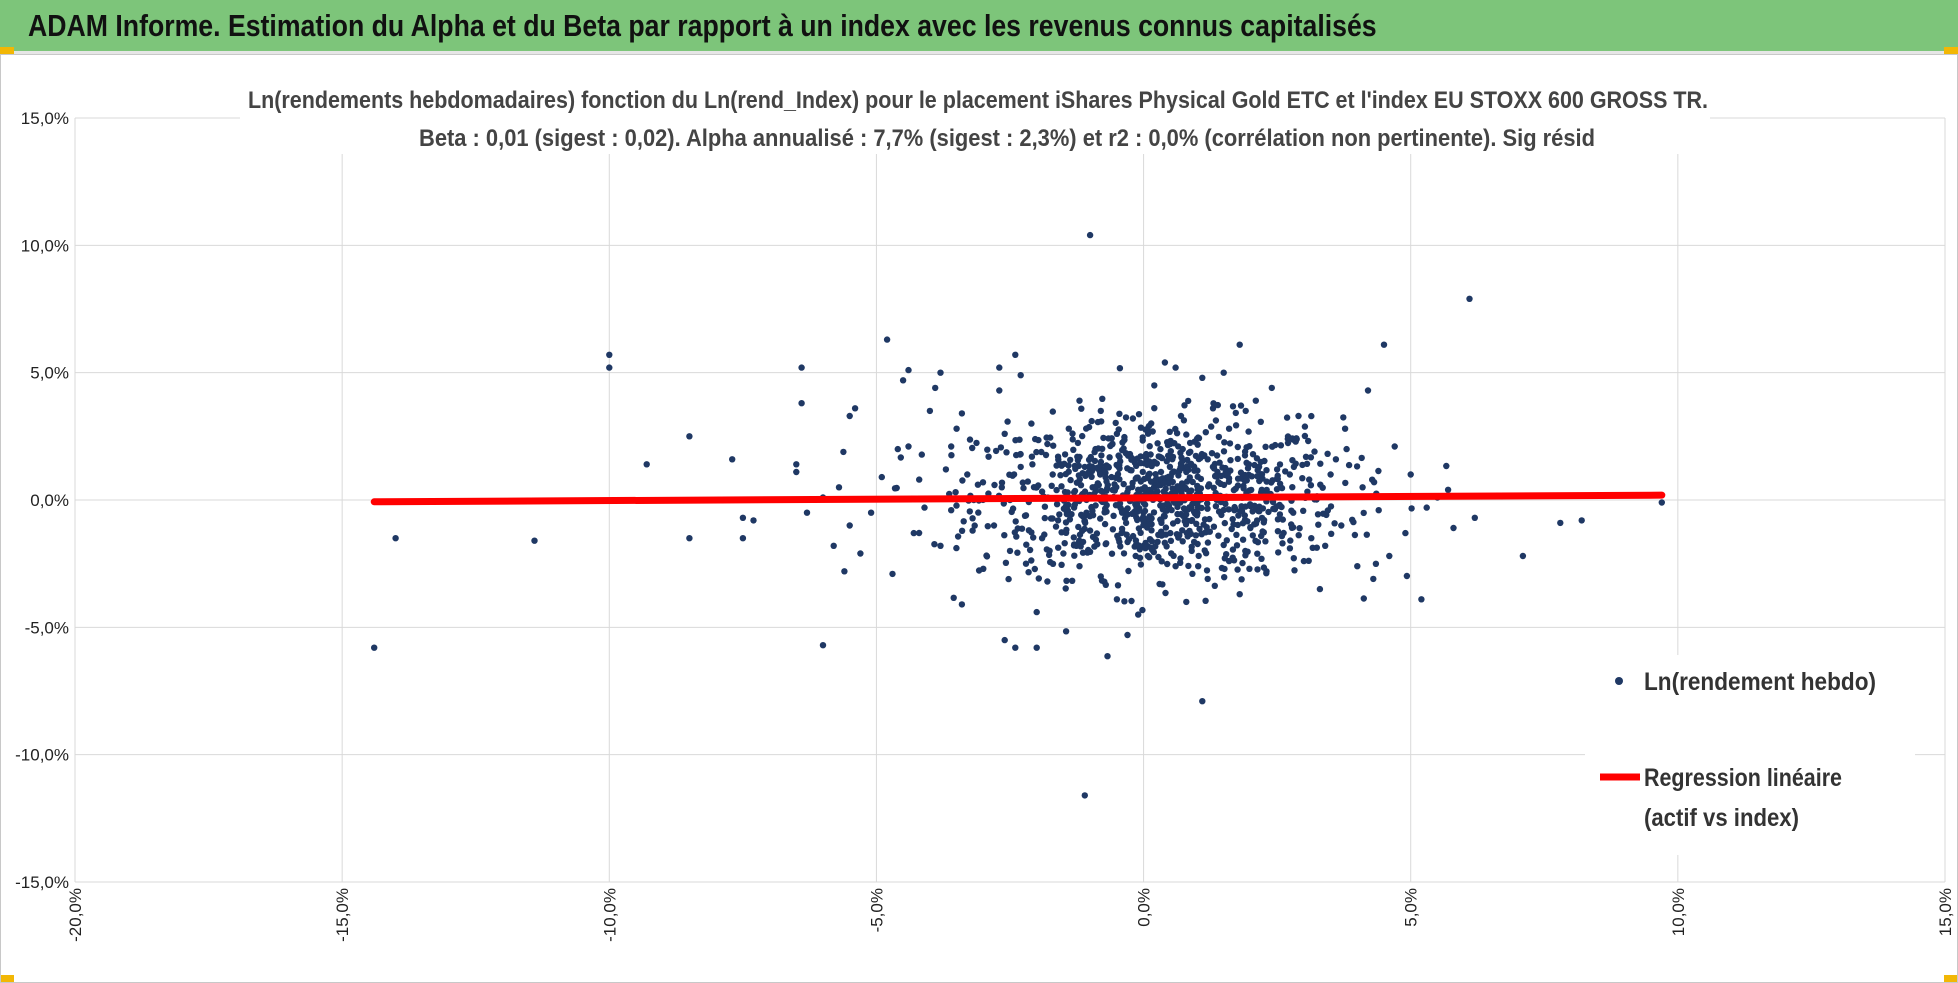 The width and height of the screenshot is (1958, 983). I want to click on y-tick-label: 10,0%, so click(45, 245).